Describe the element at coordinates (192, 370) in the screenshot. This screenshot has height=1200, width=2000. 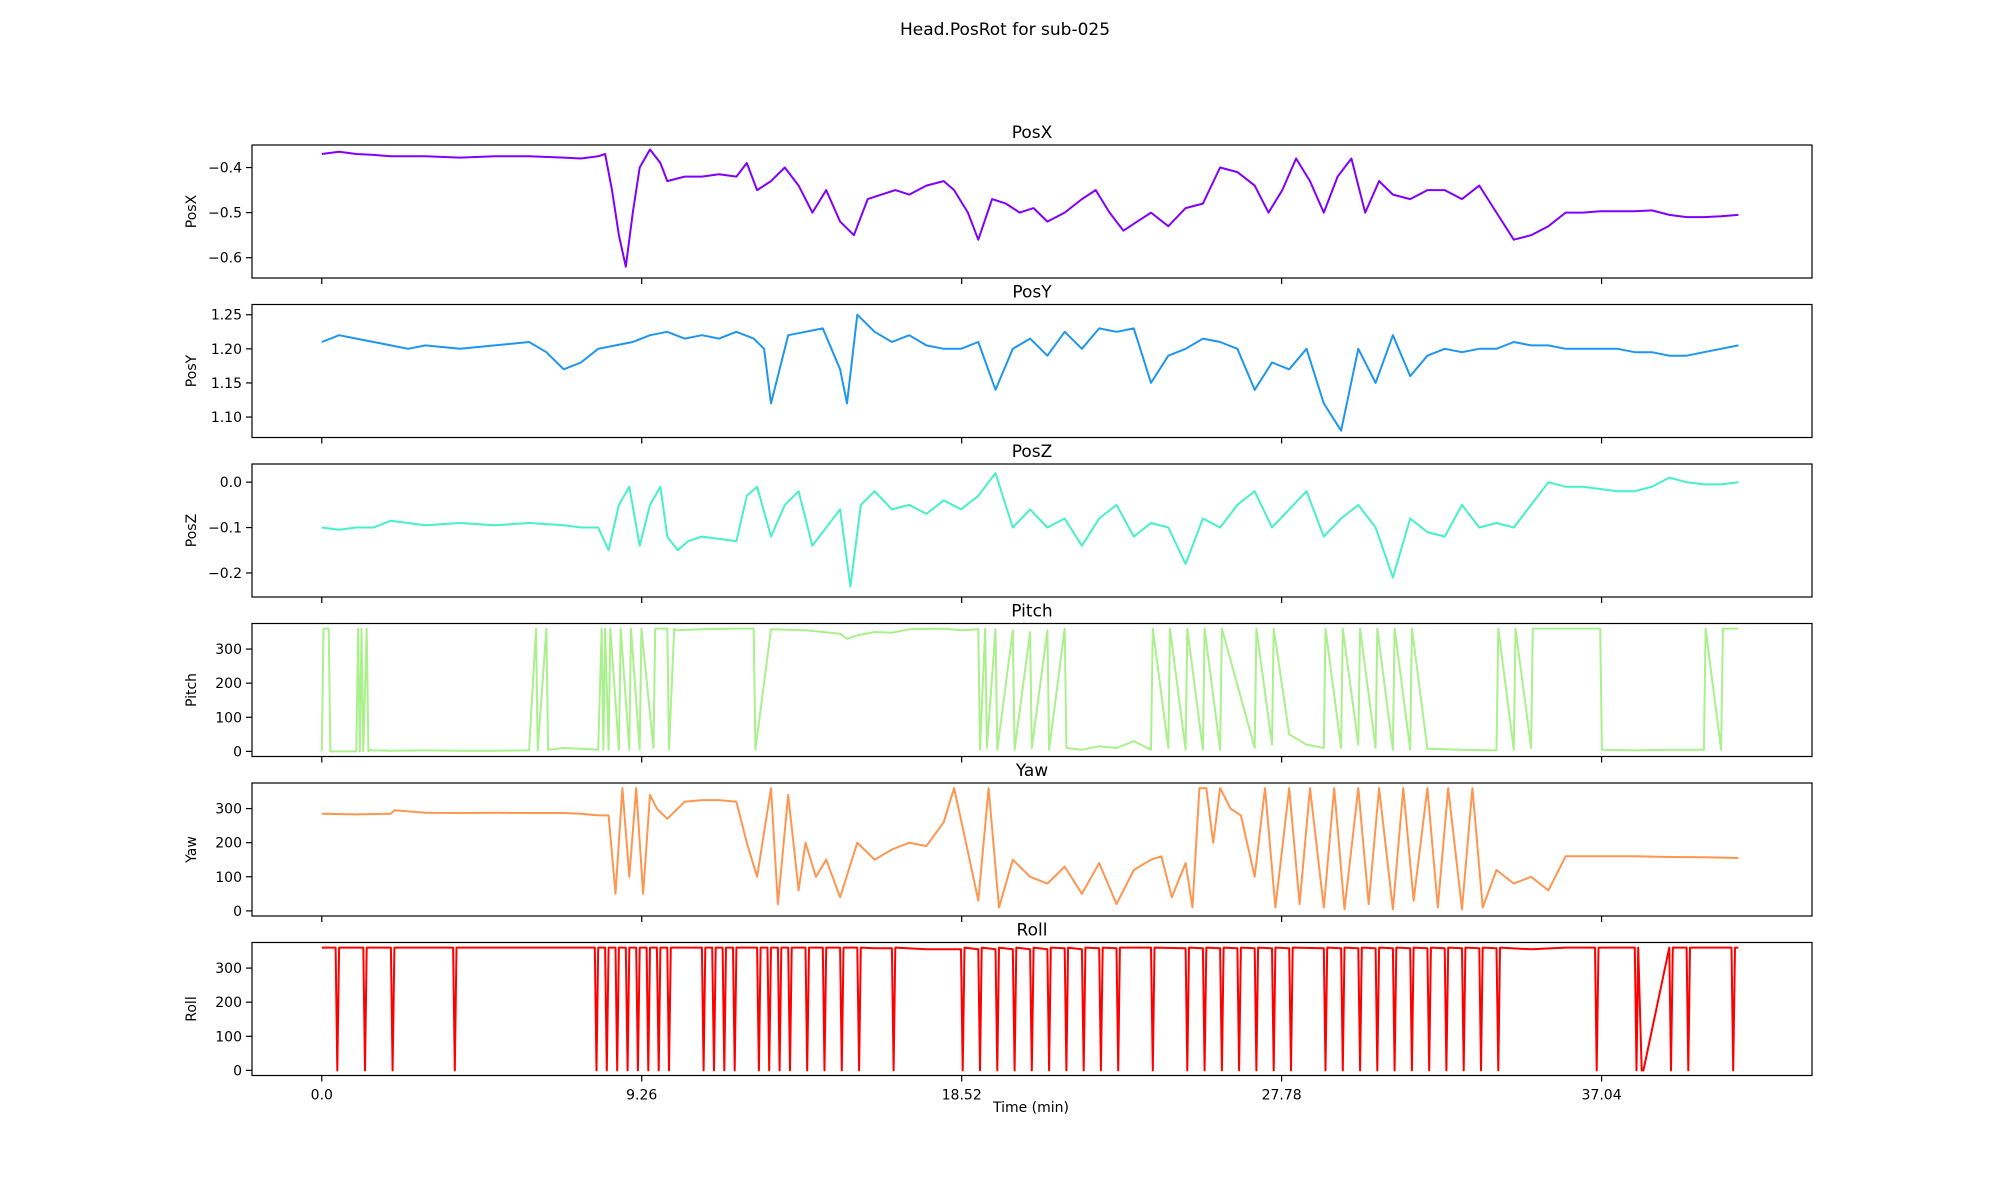
I see `panel-posy-y-axis-label: PosY` at that location.